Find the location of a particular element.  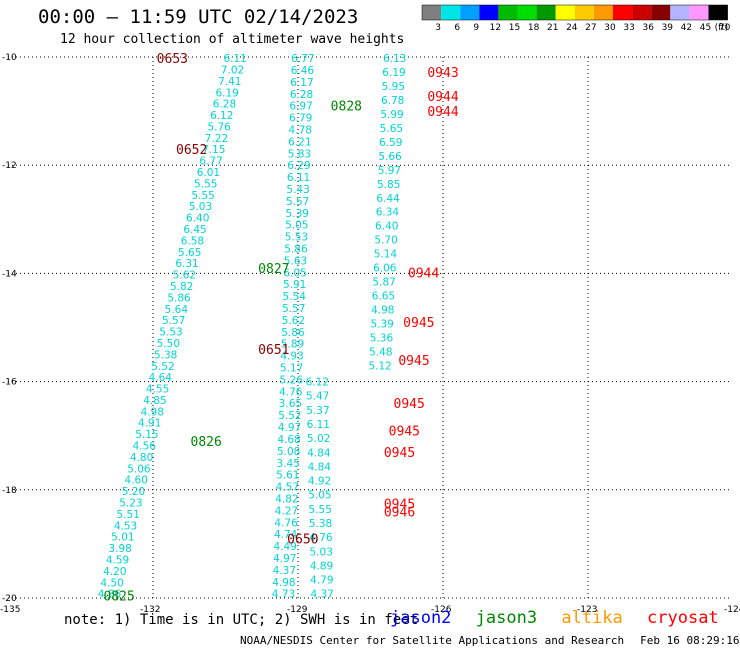

colorbar-unit: (ft) is located at coordinates (722, 28).